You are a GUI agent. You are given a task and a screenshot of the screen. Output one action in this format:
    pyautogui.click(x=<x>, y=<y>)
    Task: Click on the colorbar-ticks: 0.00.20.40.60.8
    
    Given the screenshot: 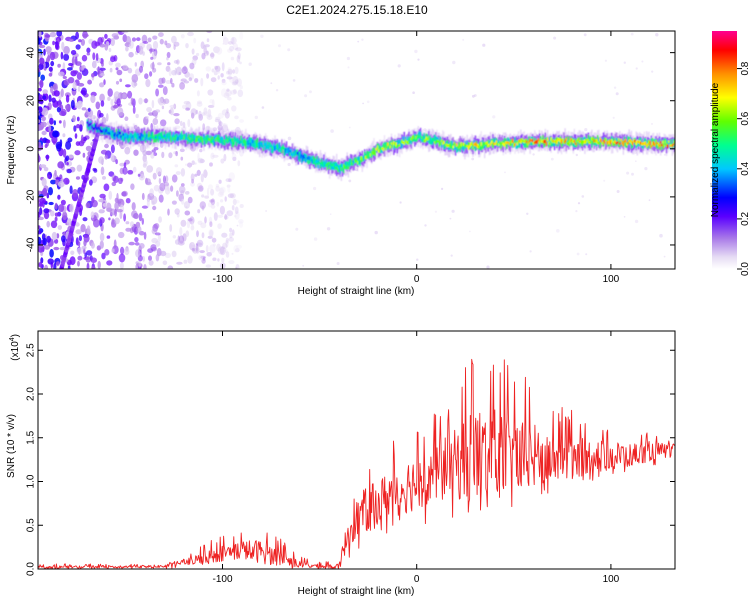 What is the action you would take?
    pyautogui.click(x=743, y=168)
    